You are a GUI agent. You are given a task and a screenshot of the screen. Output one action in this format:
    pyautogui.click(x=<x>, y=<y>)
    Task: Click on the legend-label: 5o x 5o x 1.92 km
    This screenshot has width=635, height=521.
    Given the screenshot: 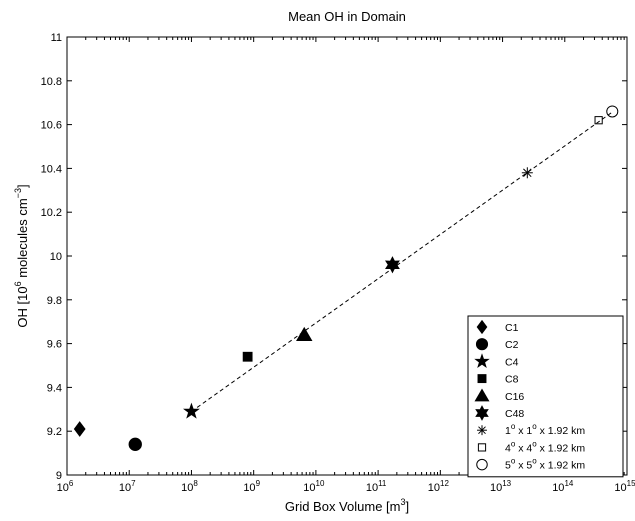 What is the action you would take?
    pyautogui.click(x=545, y=464)
    